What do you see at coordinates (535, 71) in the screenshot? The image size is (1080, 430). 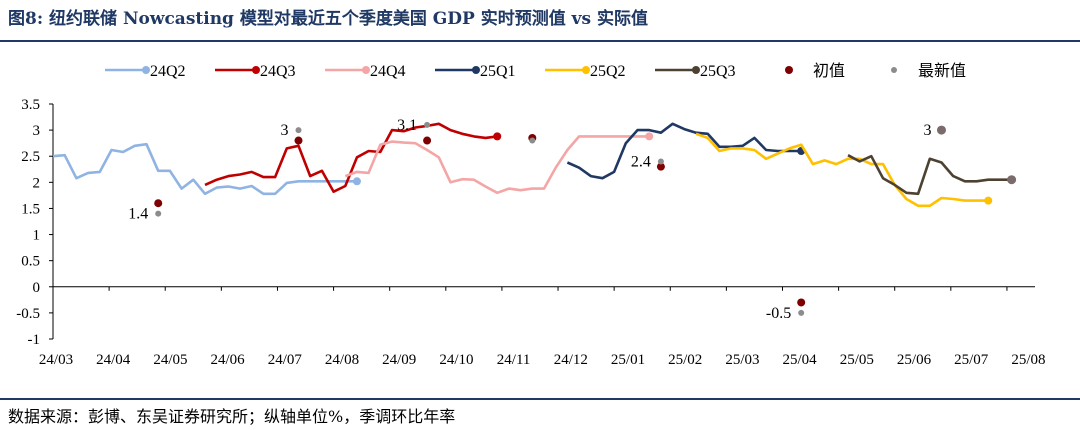 I see `chart-legend: 24Q2 24Q3 24Q4 25Q1 25Q2 25Q3 初值 最新值` at bounding box center [535, 71].